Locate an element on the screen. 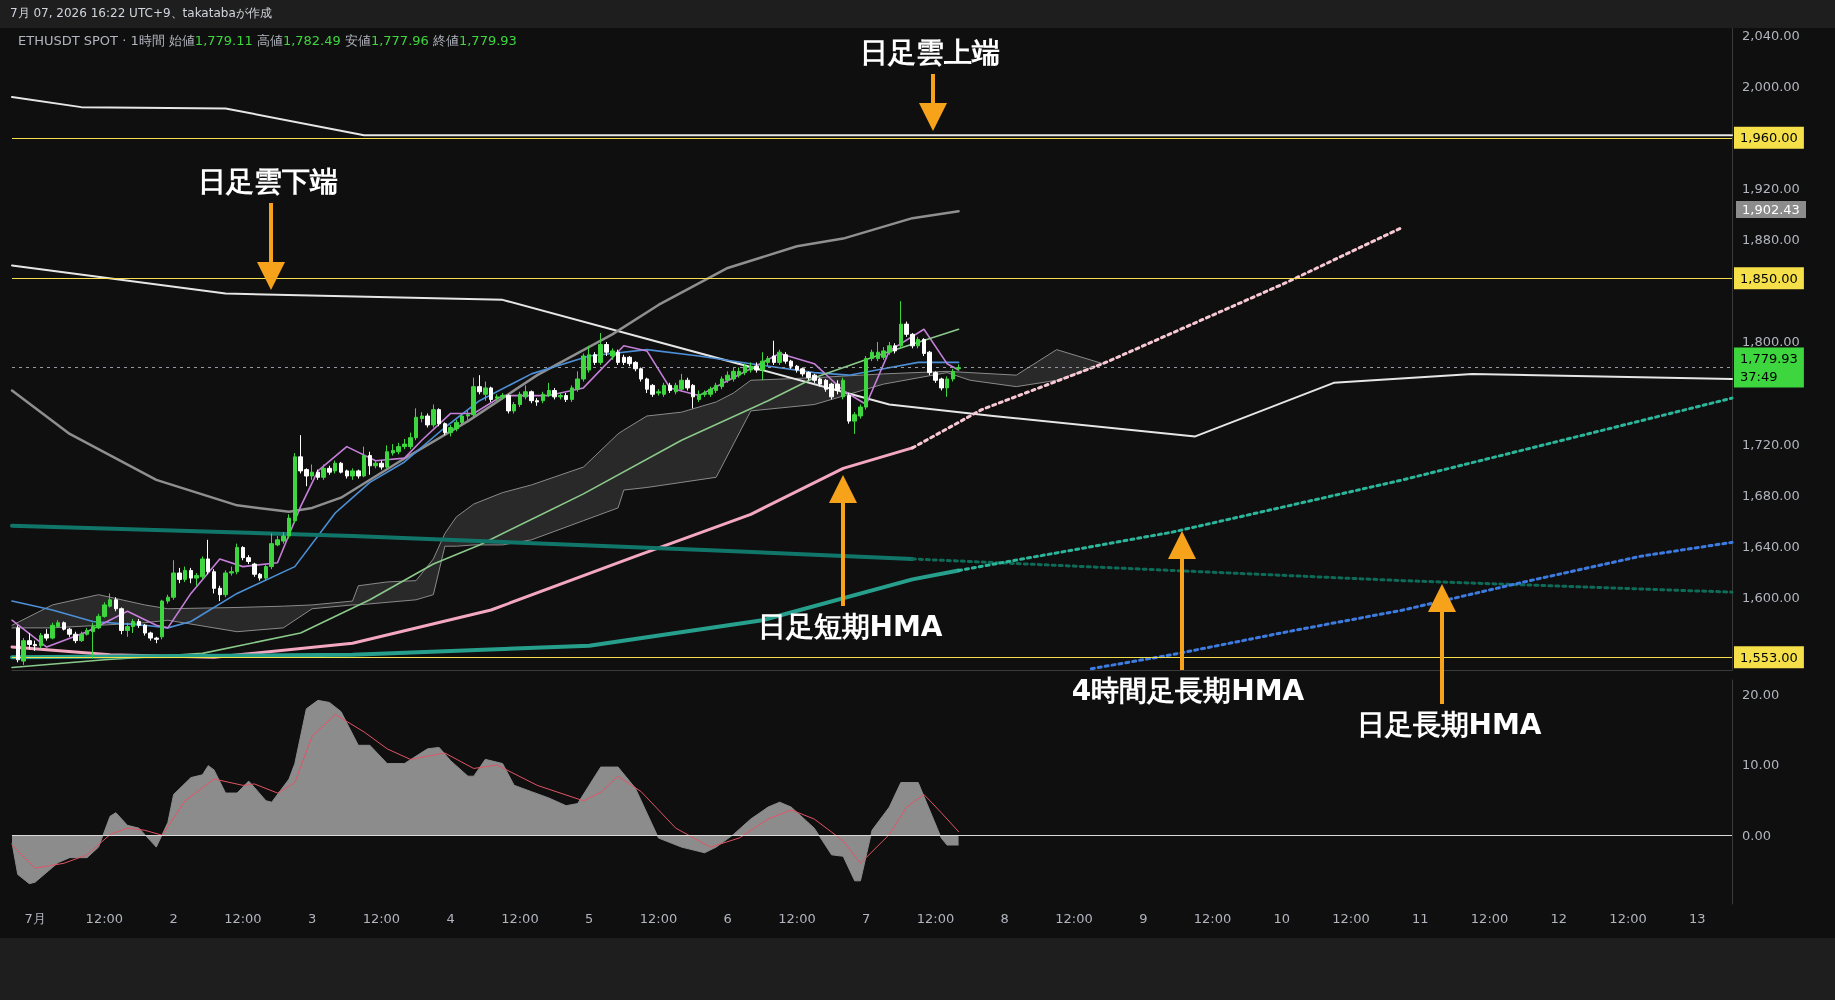  y-tick-label: 2,040.00 is located at coordinates (1771, 36).